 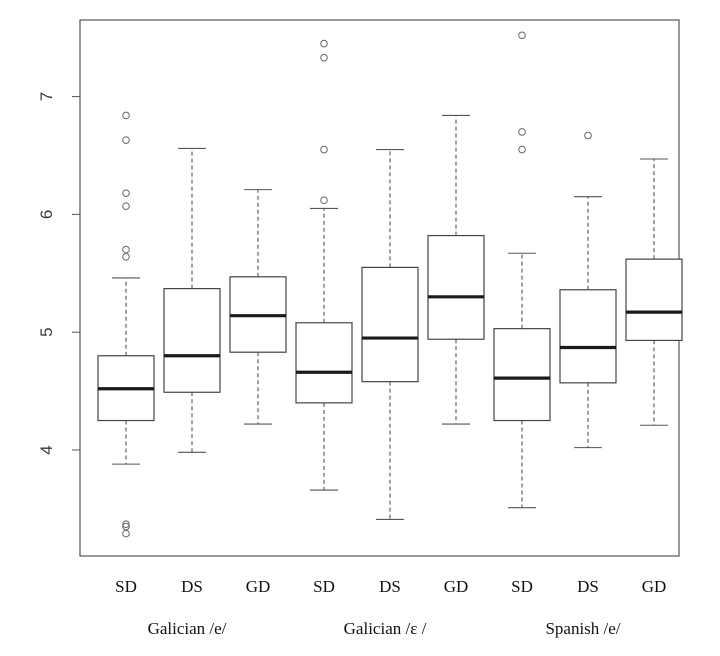 What do you see at coordinates (46, 214) in the screenshot?
I see `y-tick-label: 6` at bounding box center [46, 214].